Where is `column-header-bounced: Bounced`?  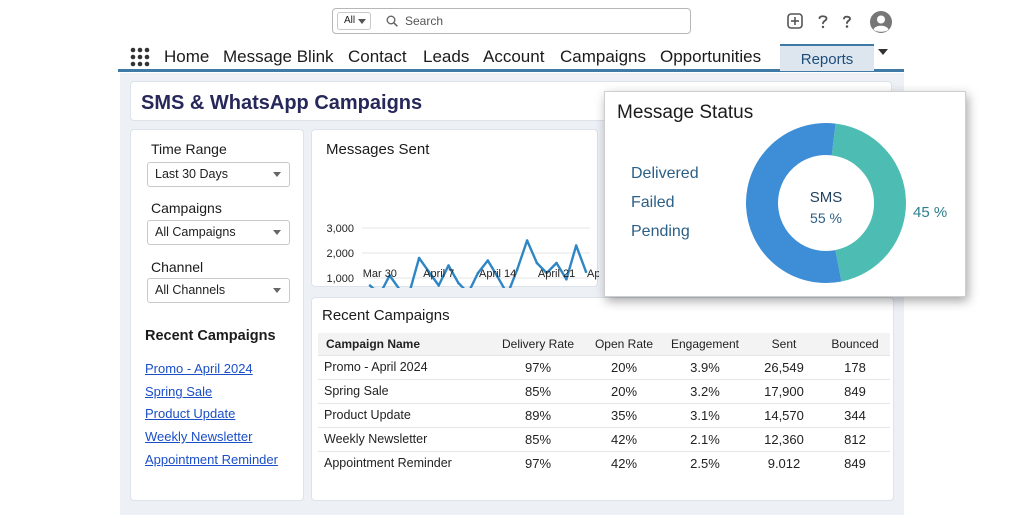 column-header-bounced: Bounced is located at coordinates (855, 344).